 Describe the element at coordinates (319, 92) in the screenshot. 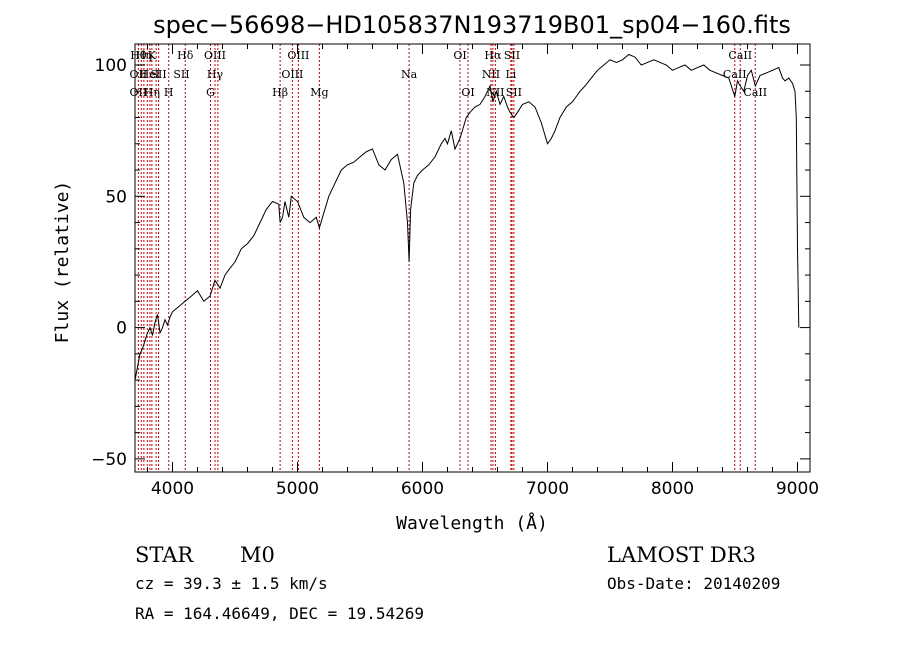

I see `line-label: Mg` at that location.